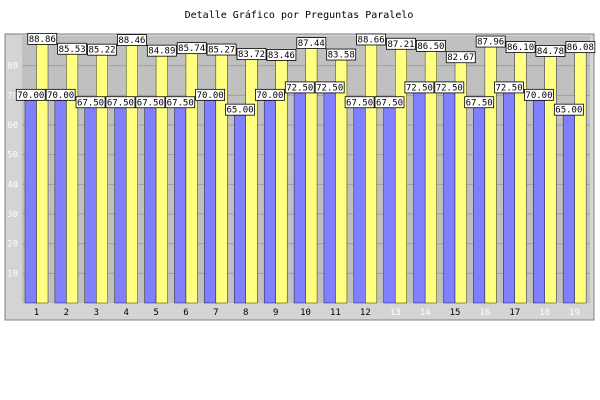 This screenshot has width=600, height=400. What do you see at coordinates (185, 313) in the screenshot?
I see `x-tick-label: 6` at bounding box center [185, 313].